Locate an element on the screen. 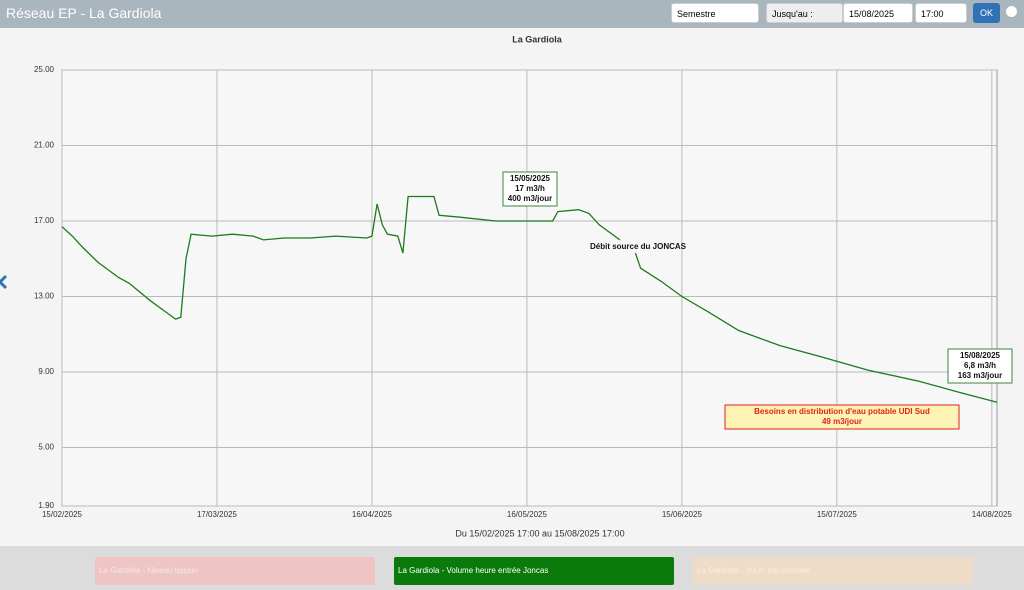 Image resolution: width=1024 pixels, height=590 pixels. annotation-text: Débit source du JONCAS is located at coordinates (638, 246).